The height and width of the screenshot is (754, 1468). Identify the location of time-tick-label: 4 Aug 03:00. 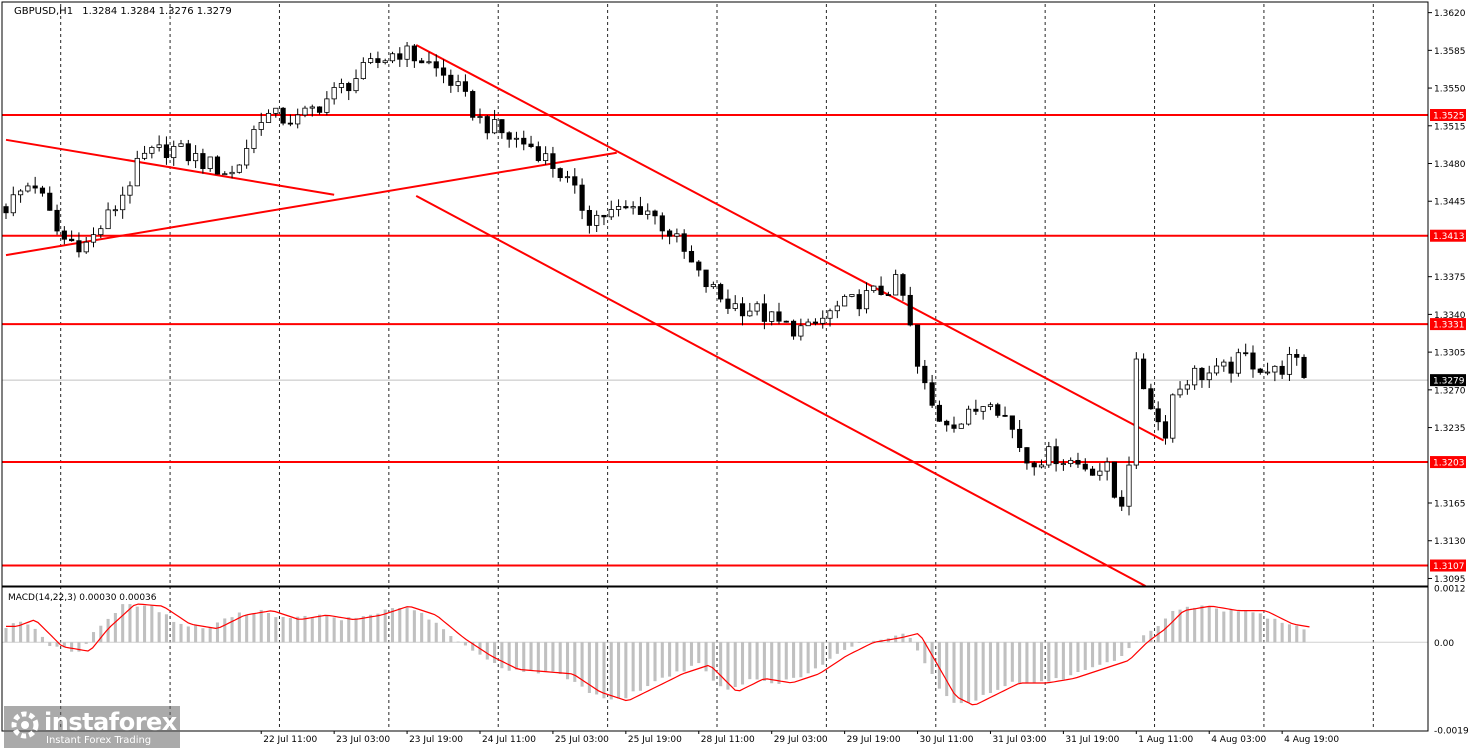
(1238, 740).